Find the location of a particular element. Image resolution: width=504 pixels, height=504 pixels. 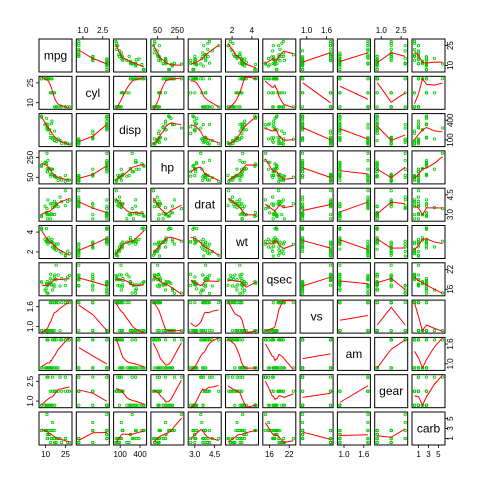

panel-mpg-cyl is located at coordinates (92, 55).